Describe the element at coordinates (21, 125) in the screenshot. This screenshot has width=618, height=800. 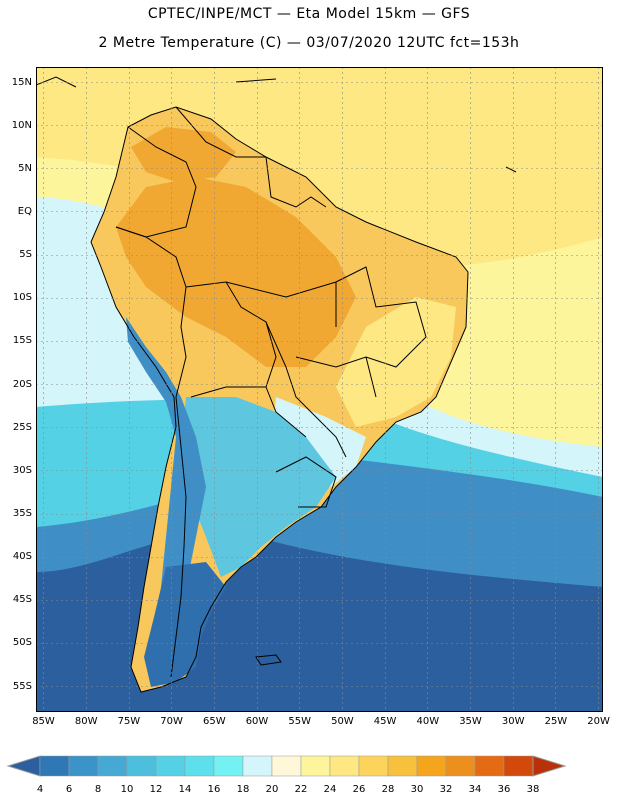
I see `lat-label: 10N` at that location.